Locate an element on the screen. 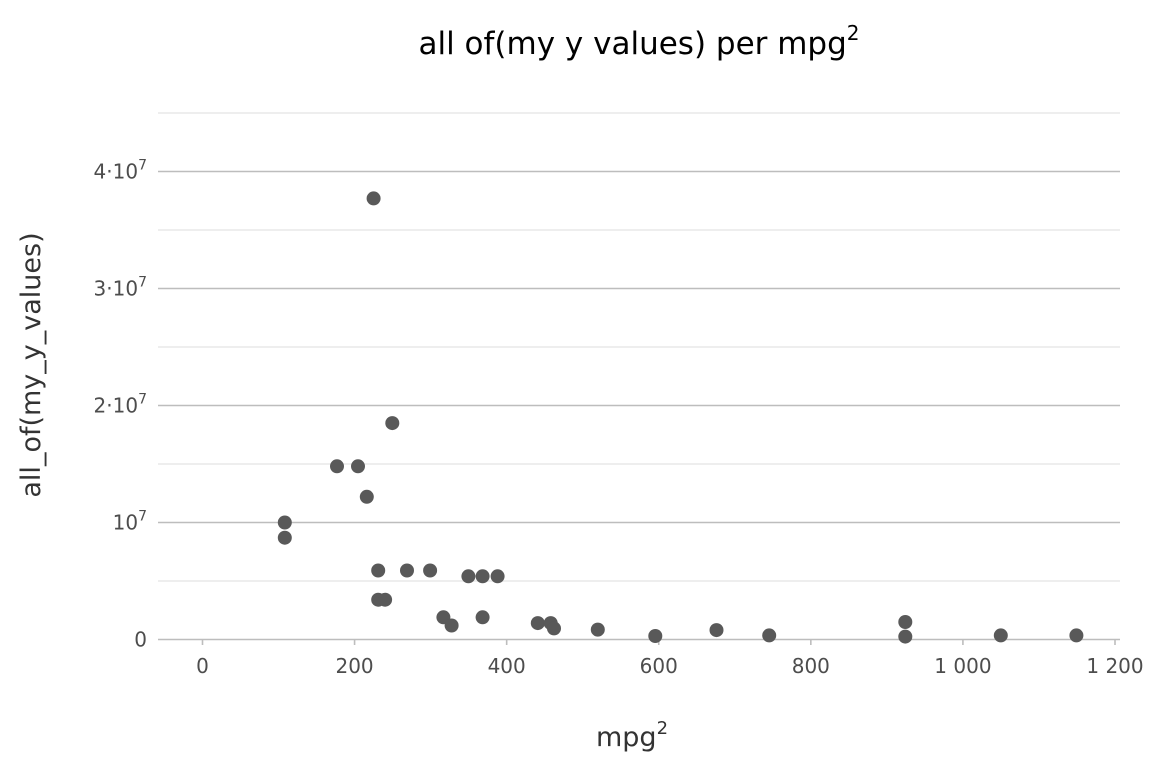  x-tick-label: 800 is located at coordinates (811, 666).